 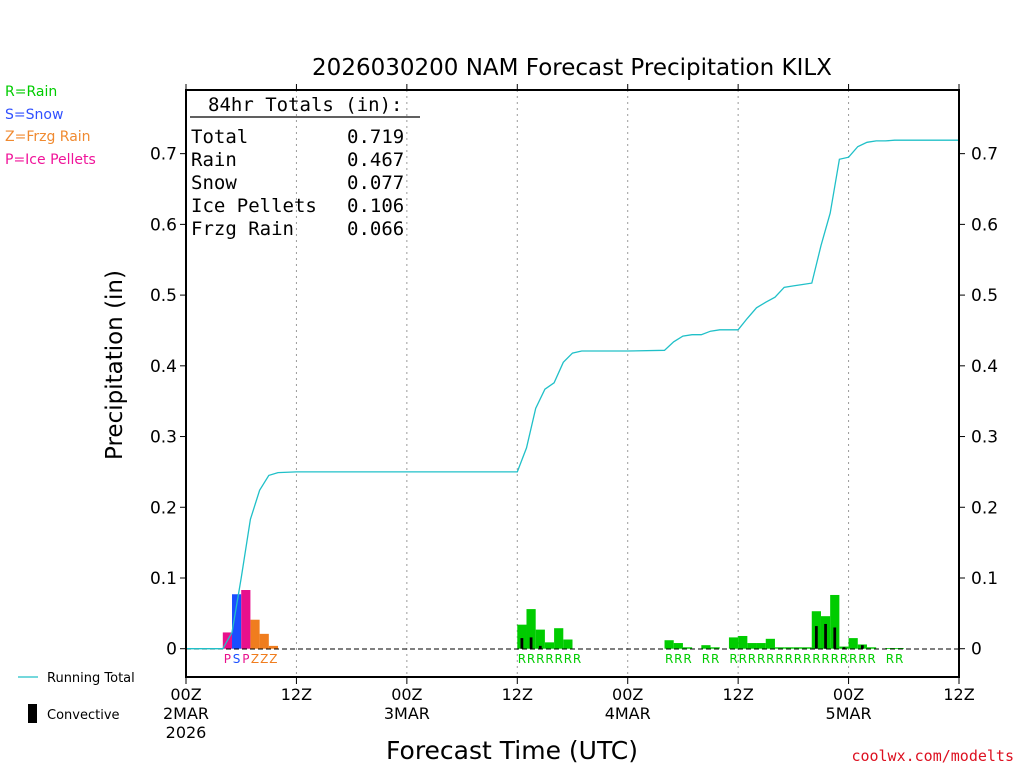 I want to click on totals-label-snow: Snow, so click(x=214, y=183).